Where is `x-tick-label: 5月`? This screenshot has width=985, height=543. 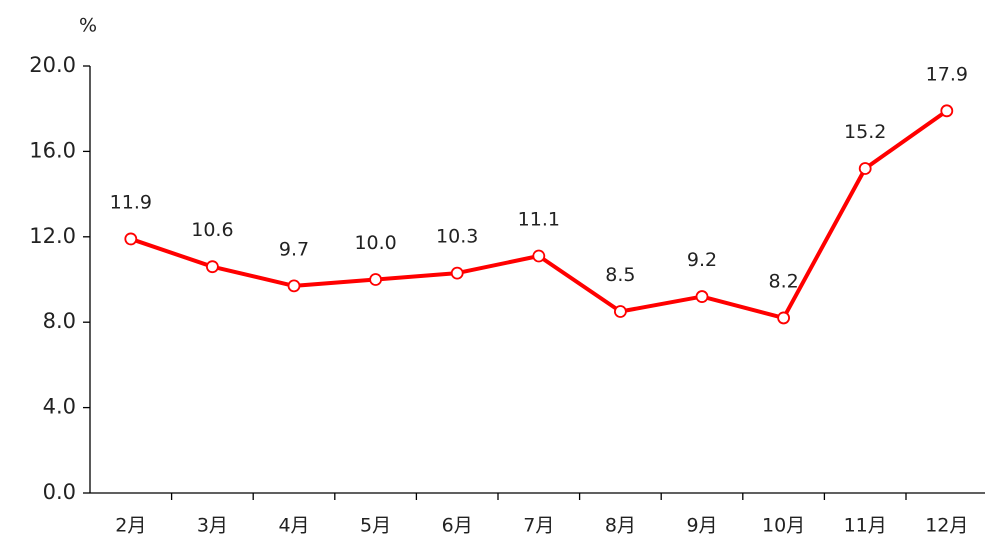 x-tick-label: 5月 is located at coordinates (375, 526).